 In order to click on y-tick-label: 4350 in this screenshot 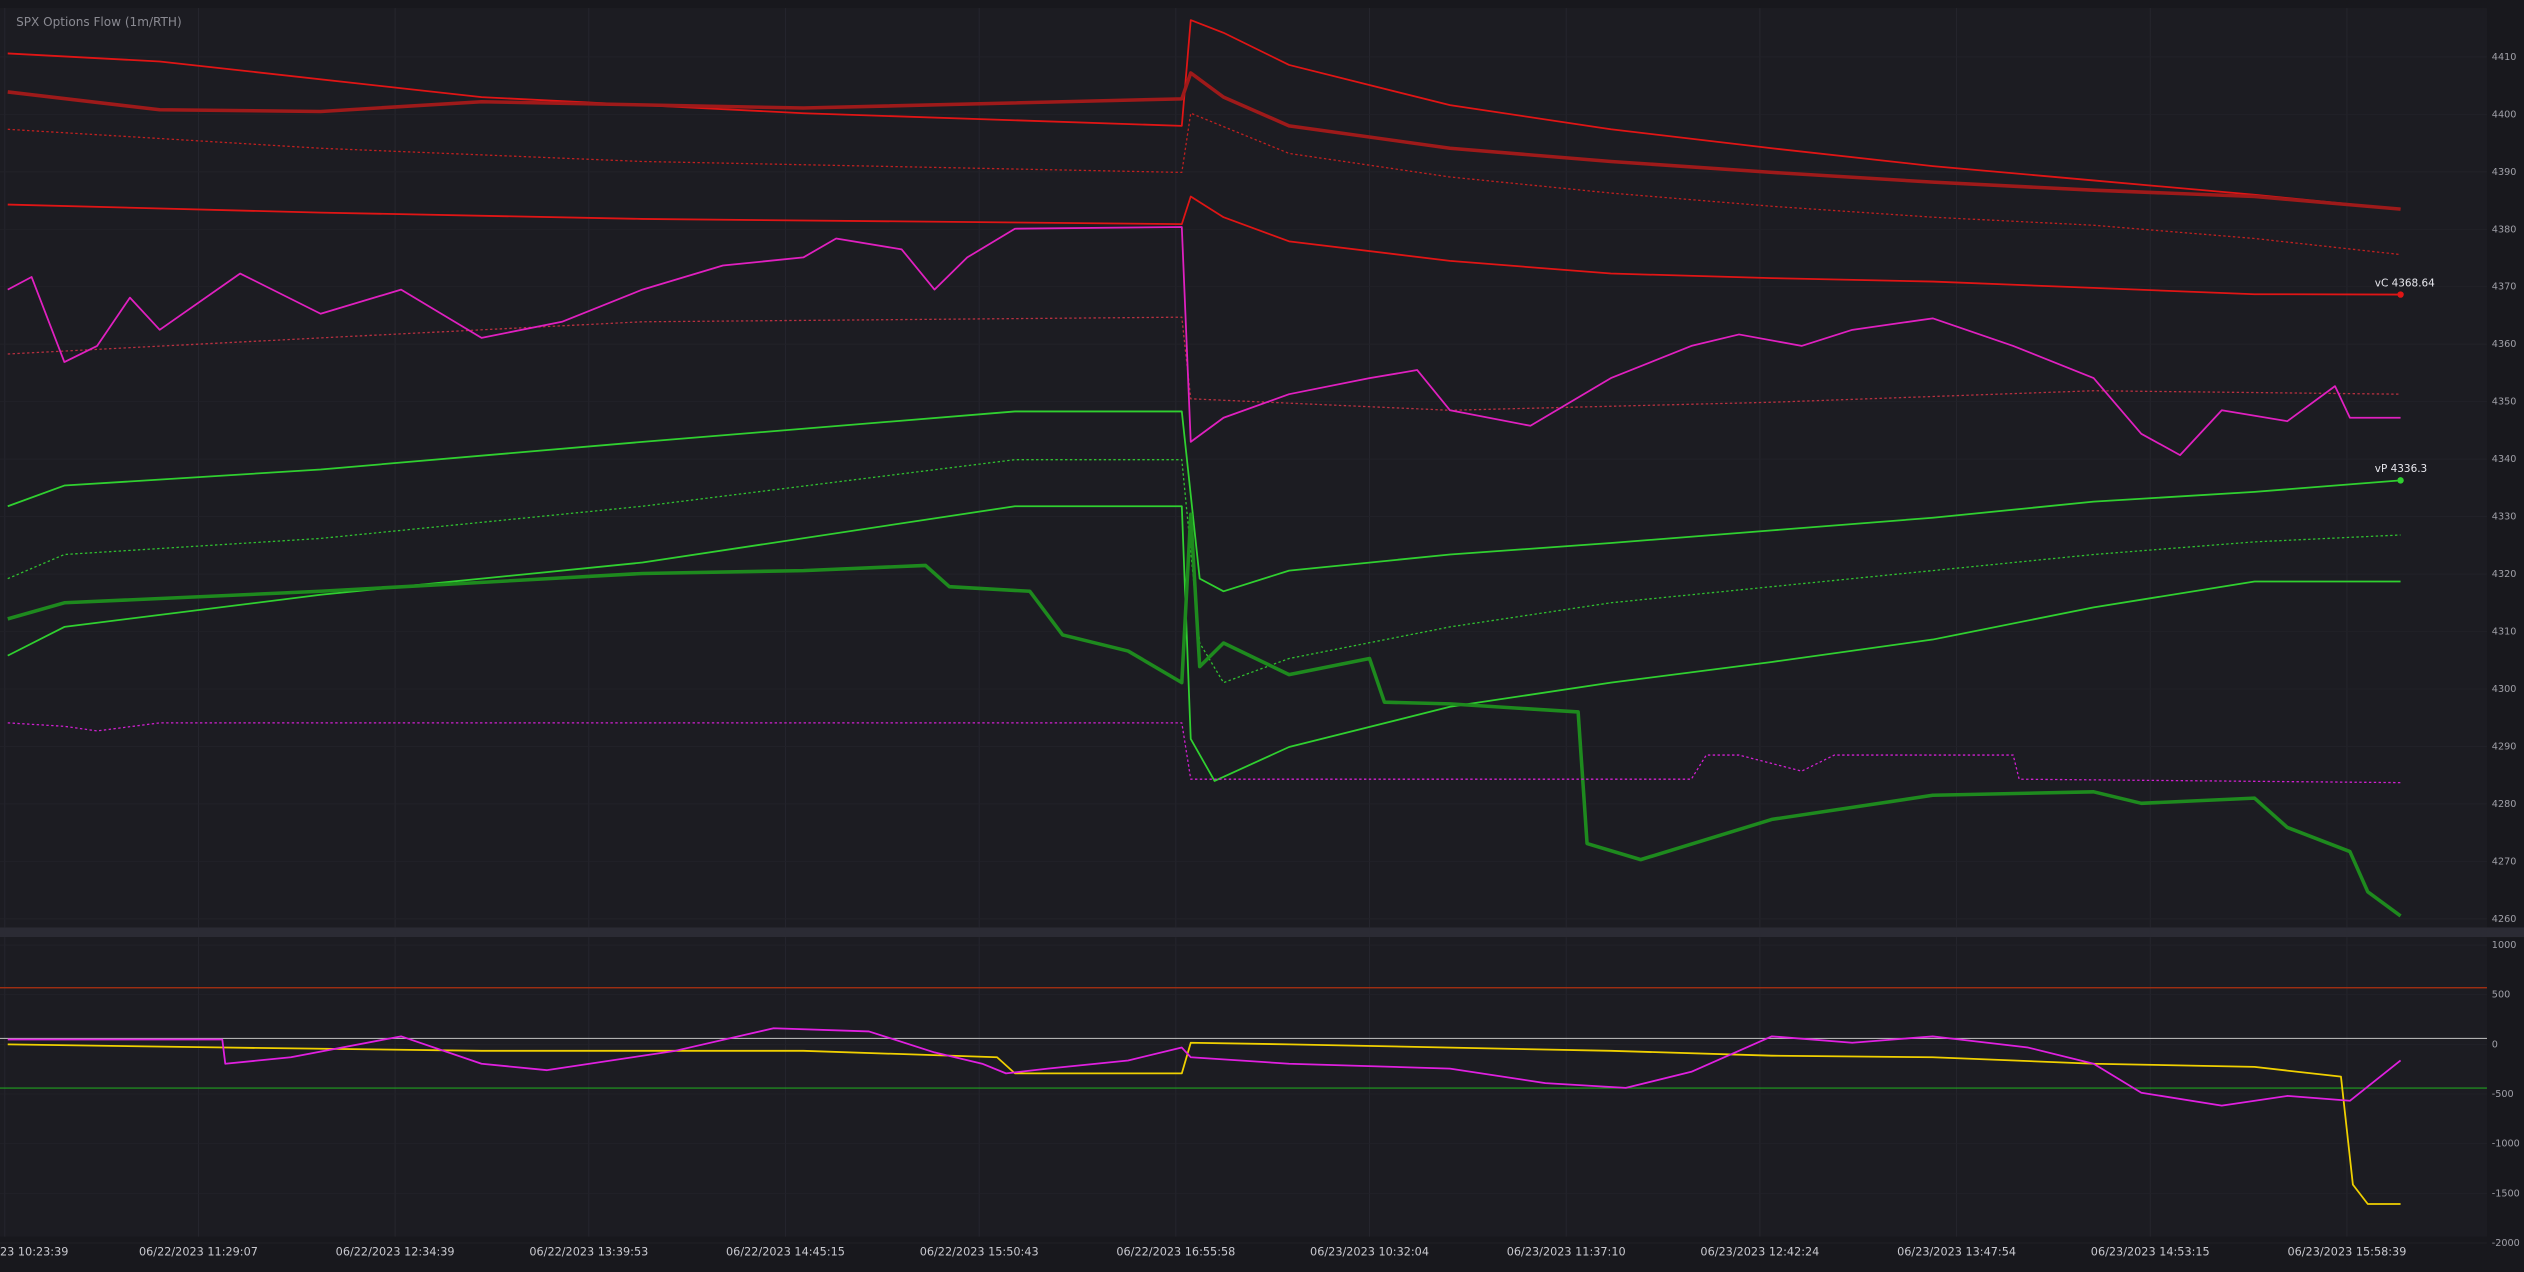, I will do `click(2504, 402)`.